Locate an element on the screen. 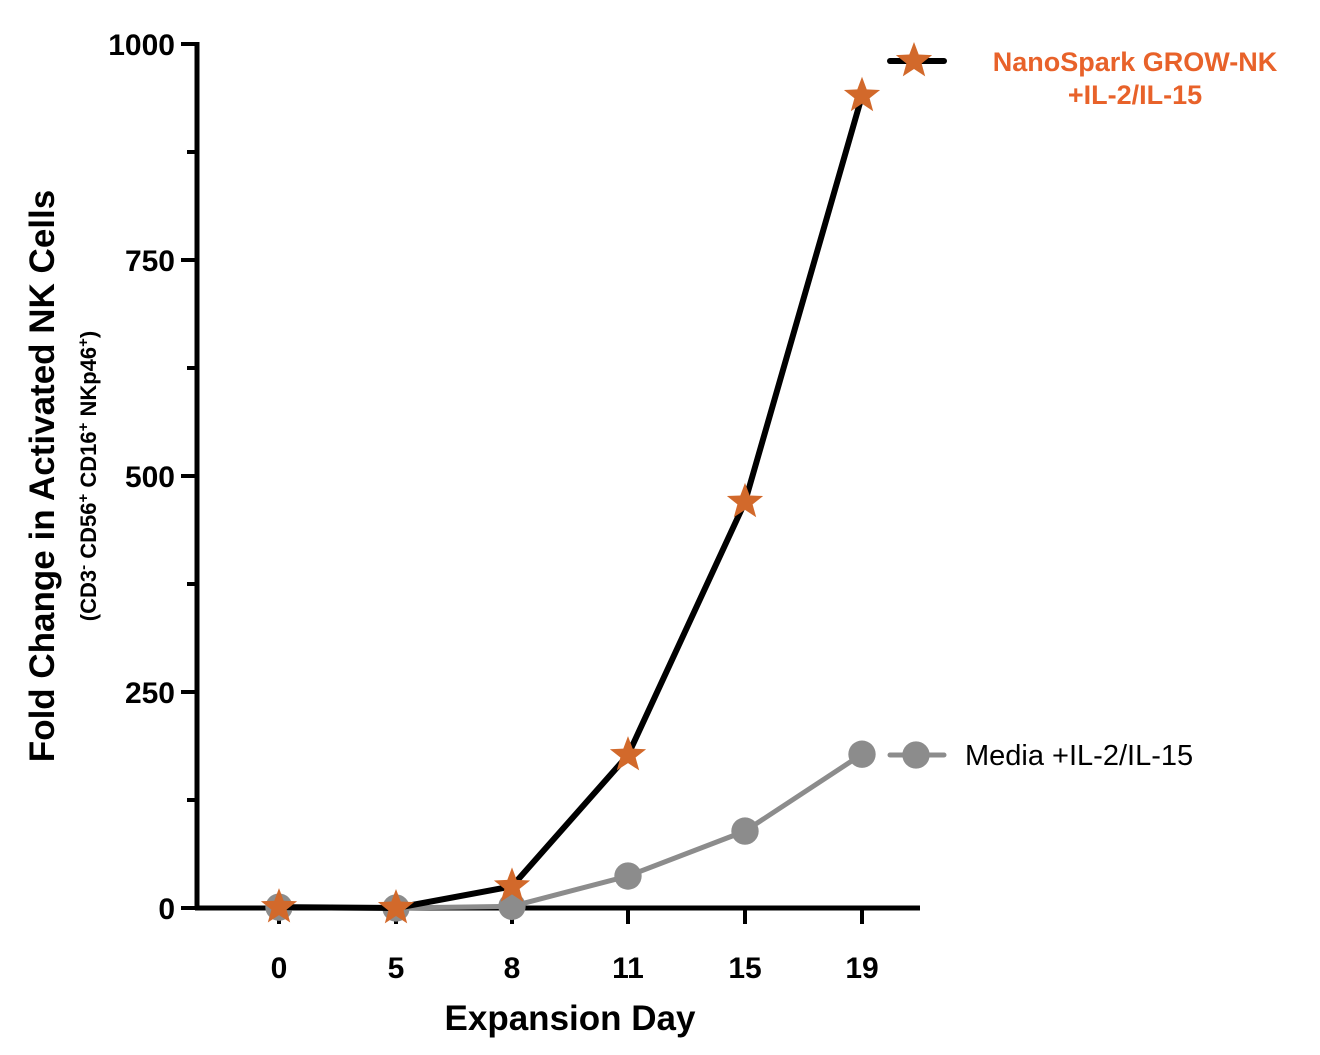 This screenshot has width=1320, height=1055. y-tick-label: 1000 is located at coordinates (141, 45).